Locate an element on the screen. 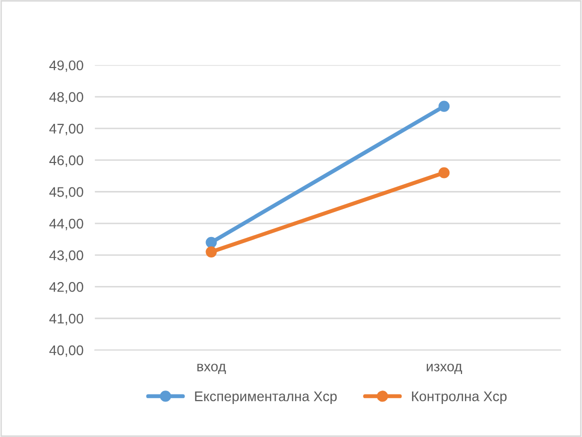 The image size is (582, 437). y-tick-label: 49,00 is located at coordinates (66, 66).